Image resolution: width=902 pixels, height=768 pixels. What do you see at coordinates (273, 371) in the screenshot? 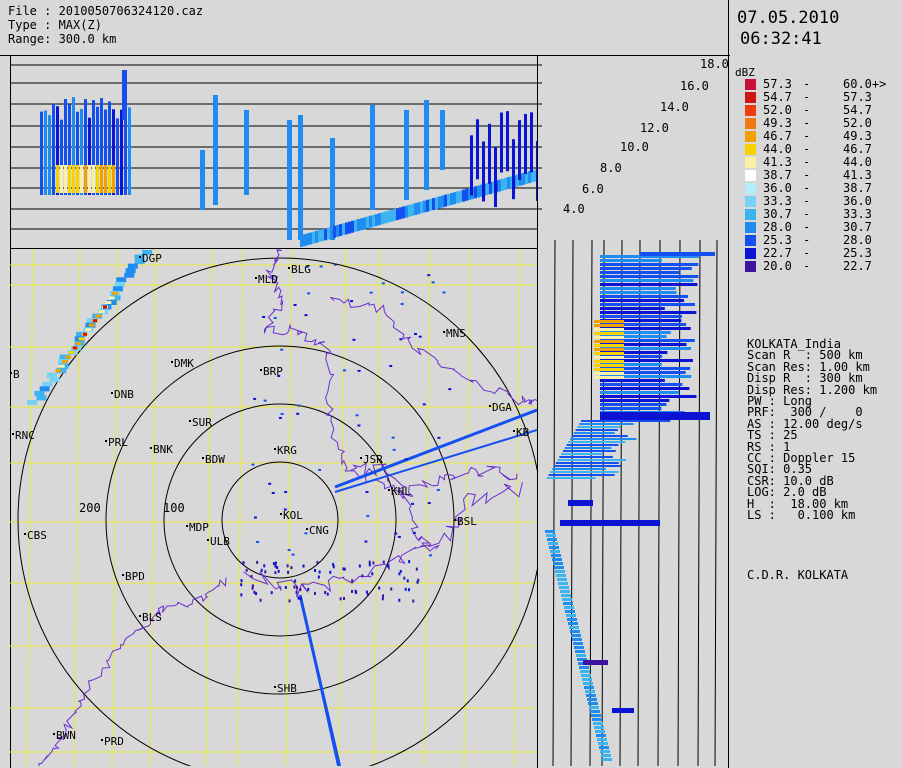
I see `station-label: BRP` at bounding box center [273, 371].